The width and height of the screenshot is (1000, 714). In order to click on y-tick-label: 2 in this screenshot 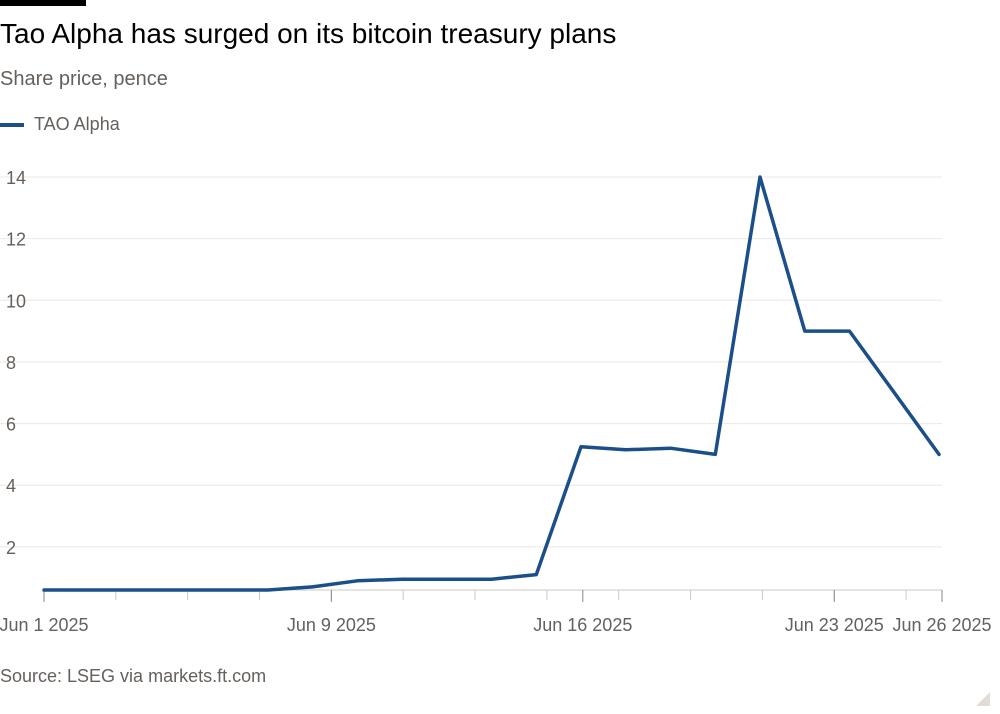, I will do `click(11, 548)`.